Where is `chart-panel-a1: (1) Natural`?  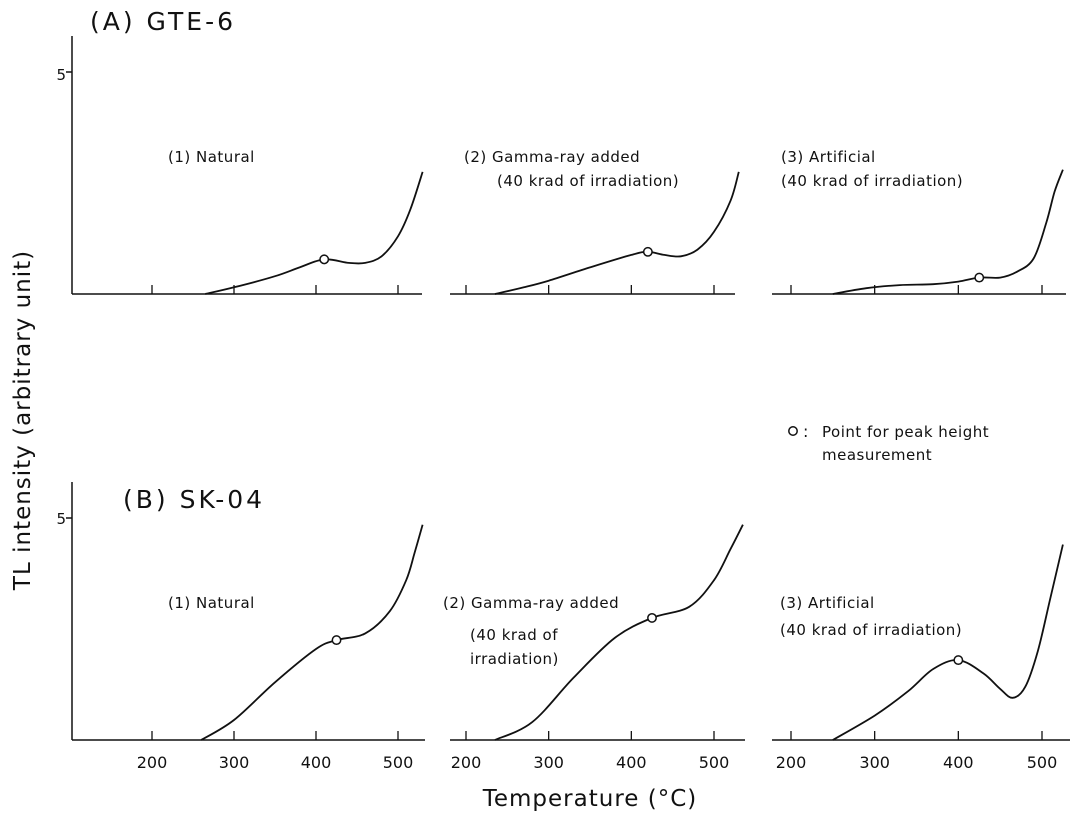 chart-panel-a1: (1) Natural is located at coordinates (244, 165).